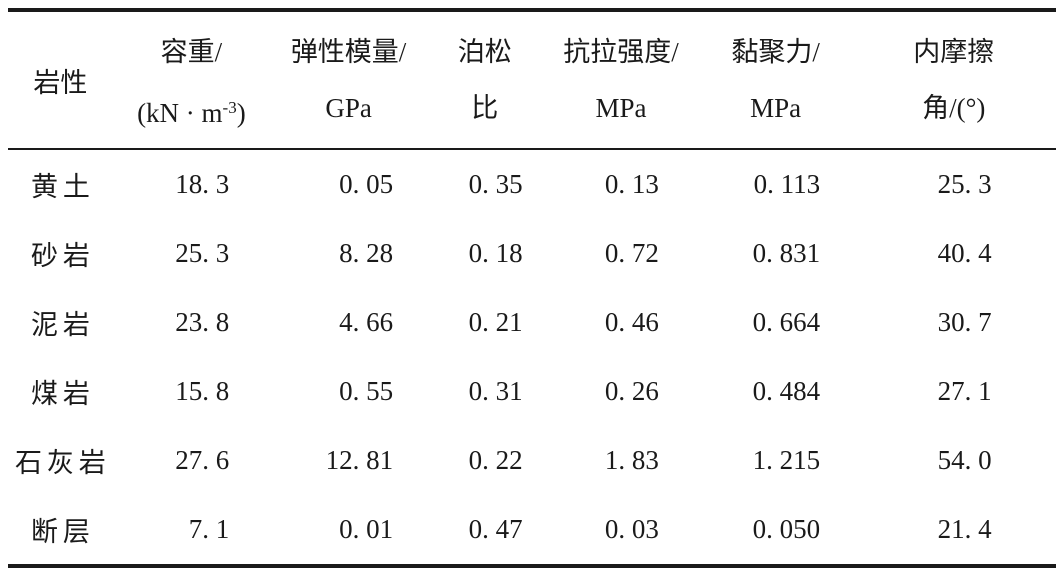 This screenshot has width=1064, height=576. I want to click on cell-elastic-modulus: 4. 66, so click(366, 322).